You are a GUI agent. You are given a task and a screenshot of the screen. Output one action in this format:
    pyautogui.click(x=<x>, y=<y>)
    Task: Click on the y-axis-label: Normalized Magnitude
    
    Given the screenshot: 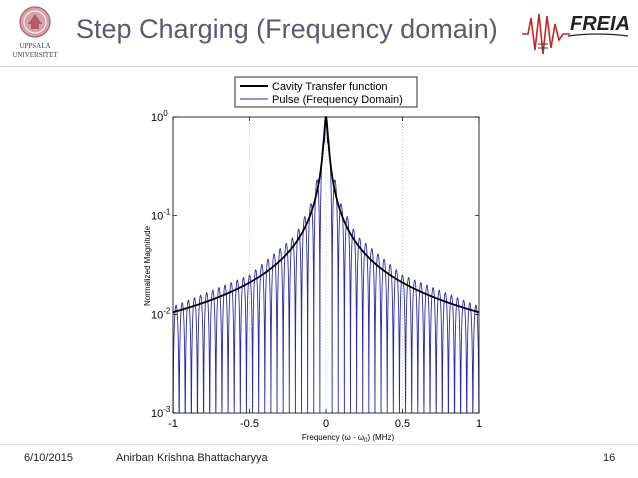 What is the action you would take?
    pyautogui.click(x=147, y=265)
    